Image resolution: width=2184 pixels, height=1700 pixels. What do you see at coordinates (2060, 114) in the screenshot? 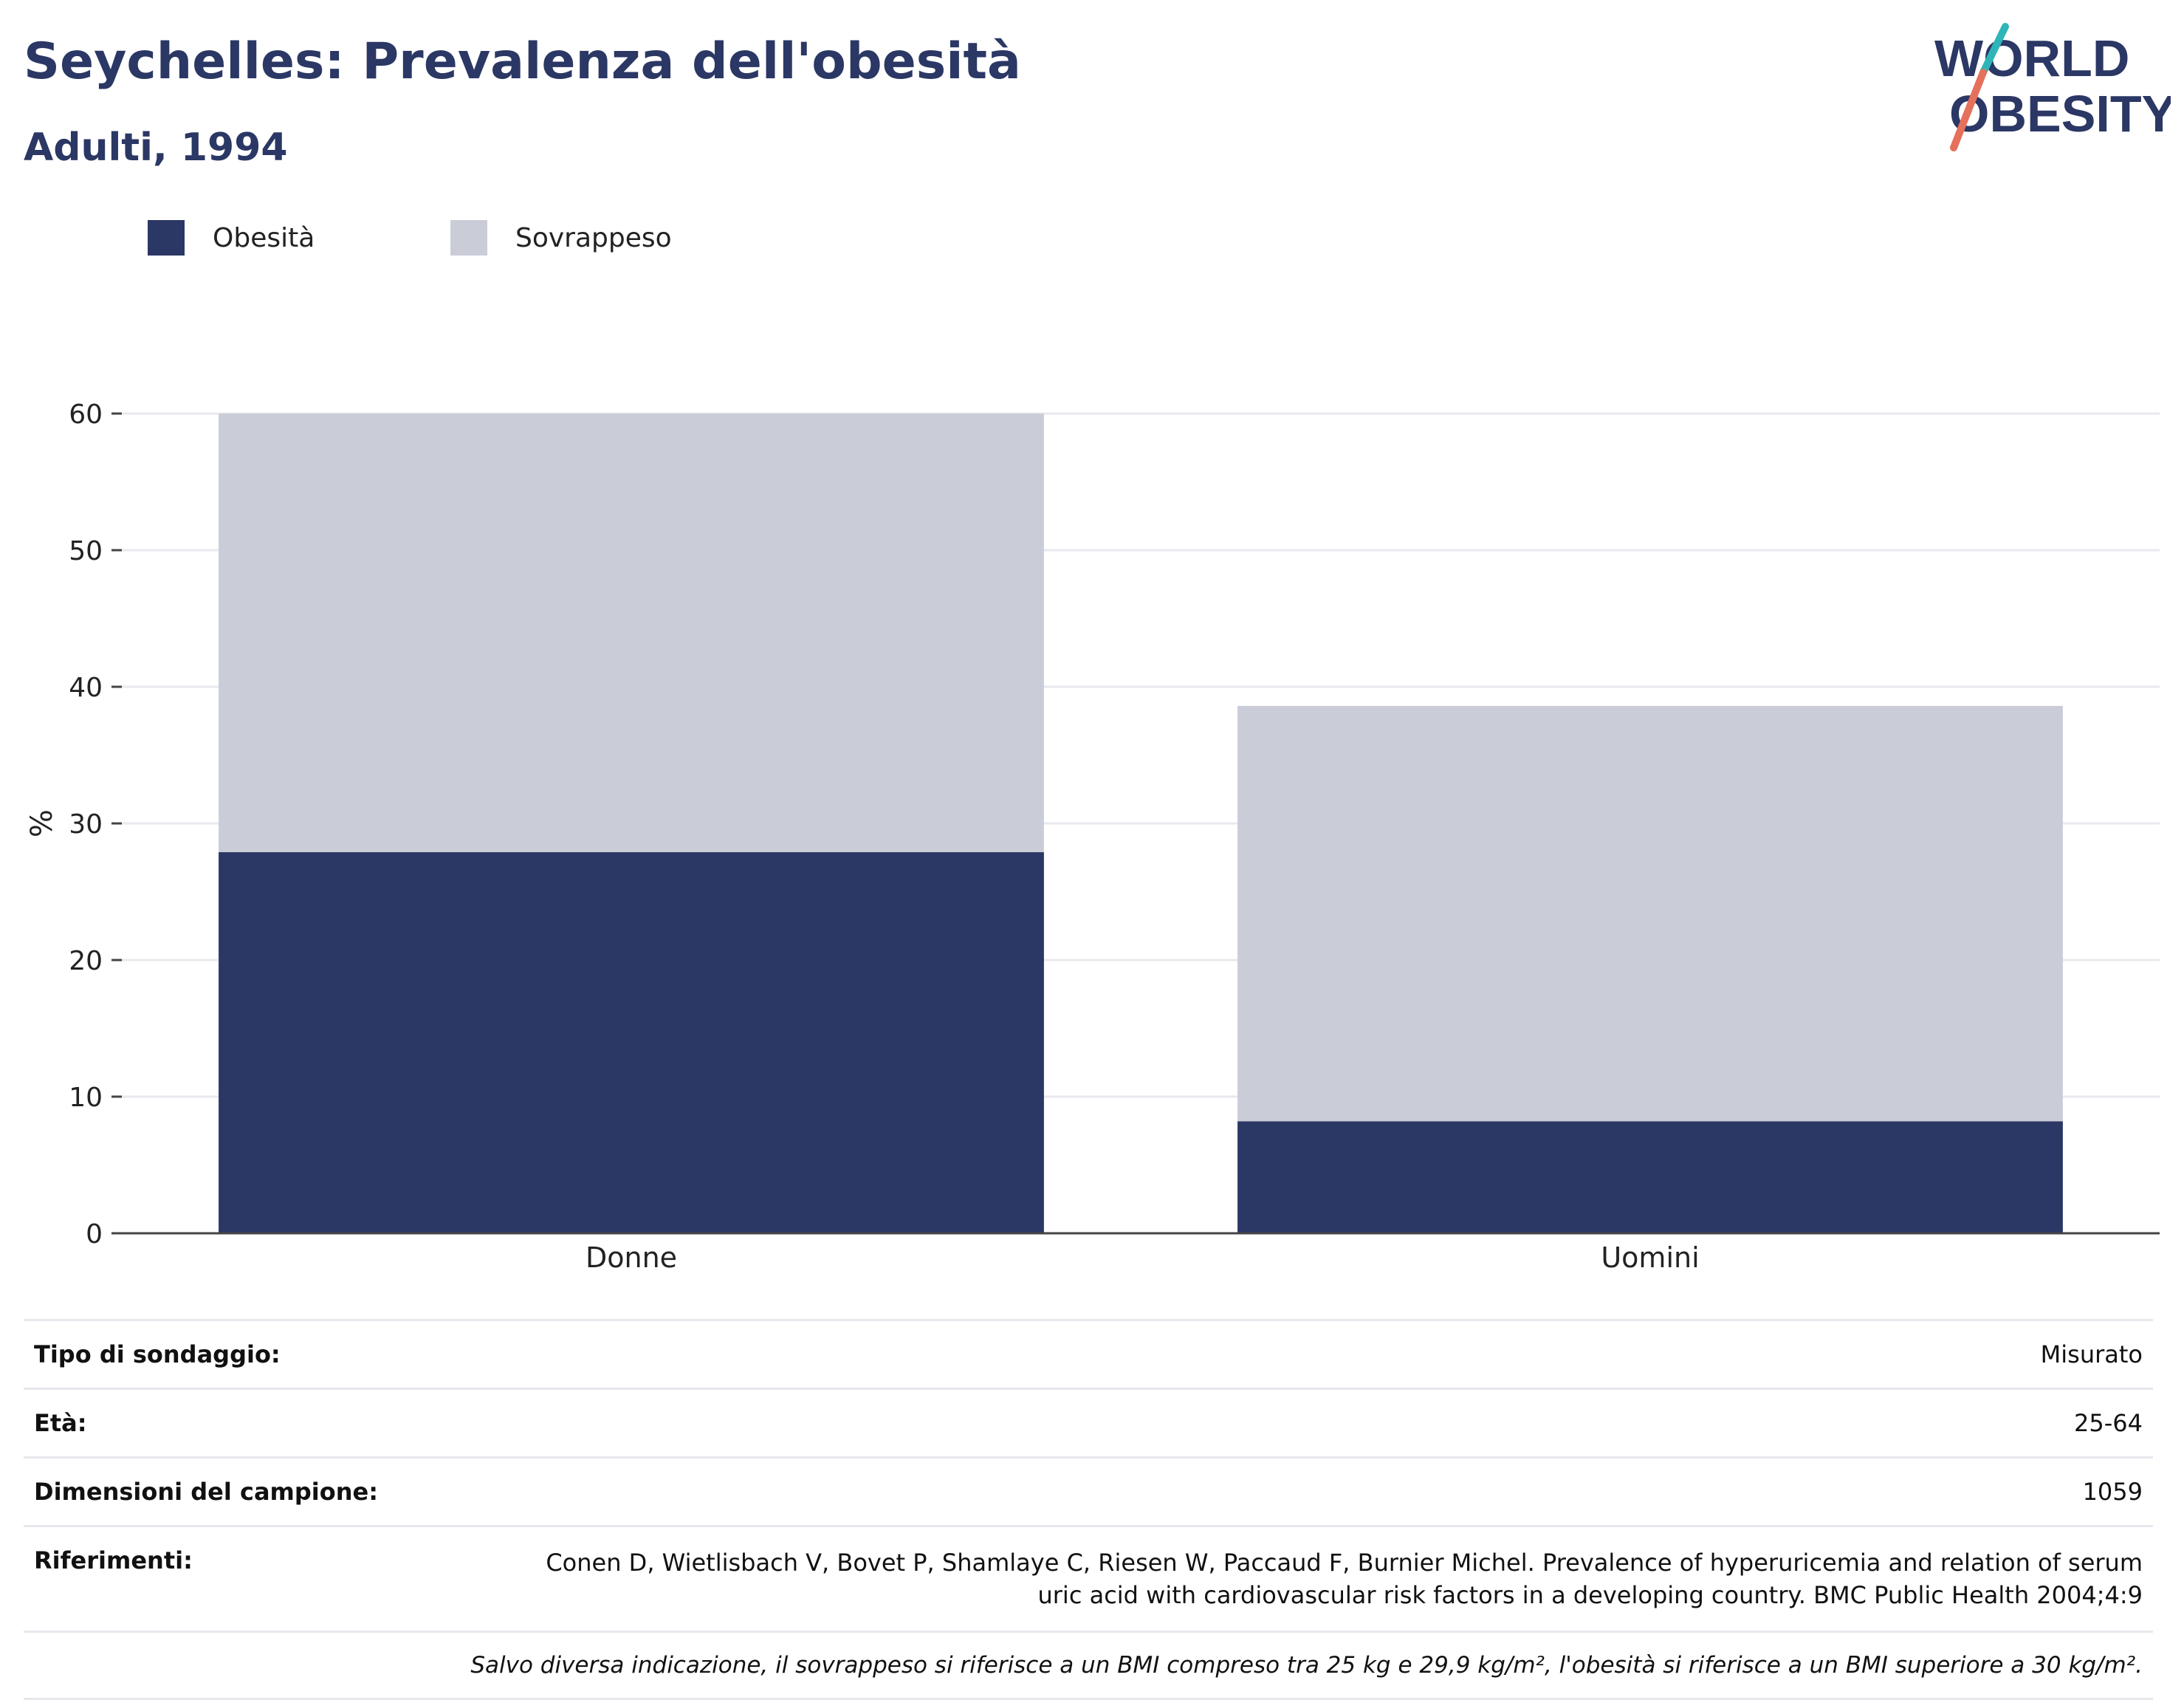
I see `logo-word-2: OBESITY` at bounding box center [2060, 114].